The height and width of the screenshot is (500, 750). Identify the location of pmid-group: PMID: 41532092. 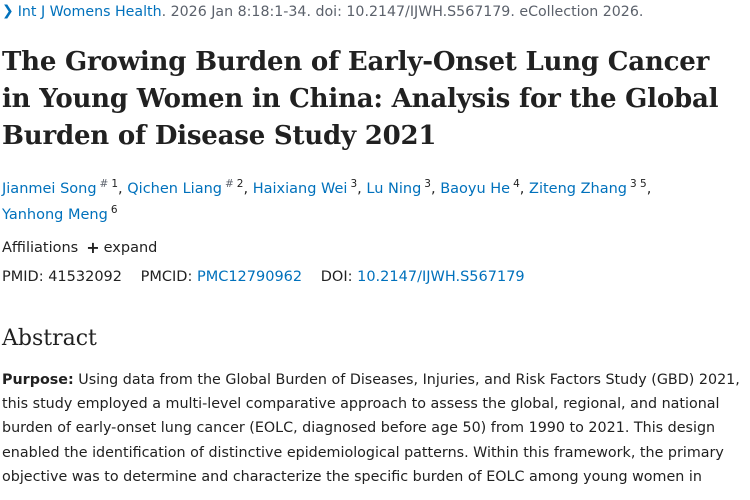
(62, 277).